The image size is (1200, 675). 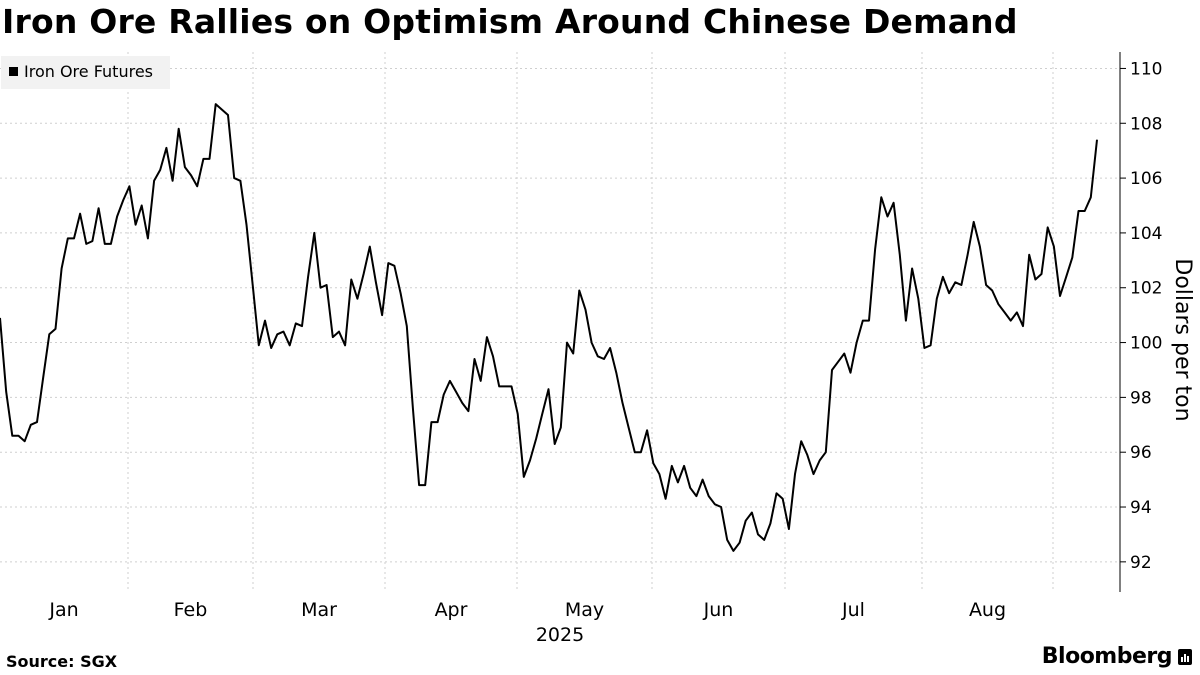 I want to click on brand: Bloomberg, so click(x=1117, y=656).